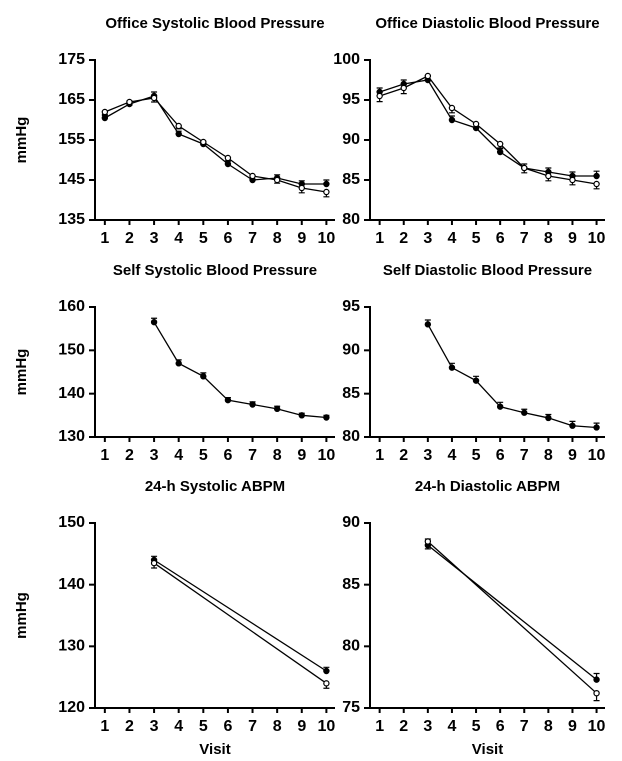  Describe the element at coordinates (71, 522) in the screenshot. I see `y-tick-label: 150` at that location.